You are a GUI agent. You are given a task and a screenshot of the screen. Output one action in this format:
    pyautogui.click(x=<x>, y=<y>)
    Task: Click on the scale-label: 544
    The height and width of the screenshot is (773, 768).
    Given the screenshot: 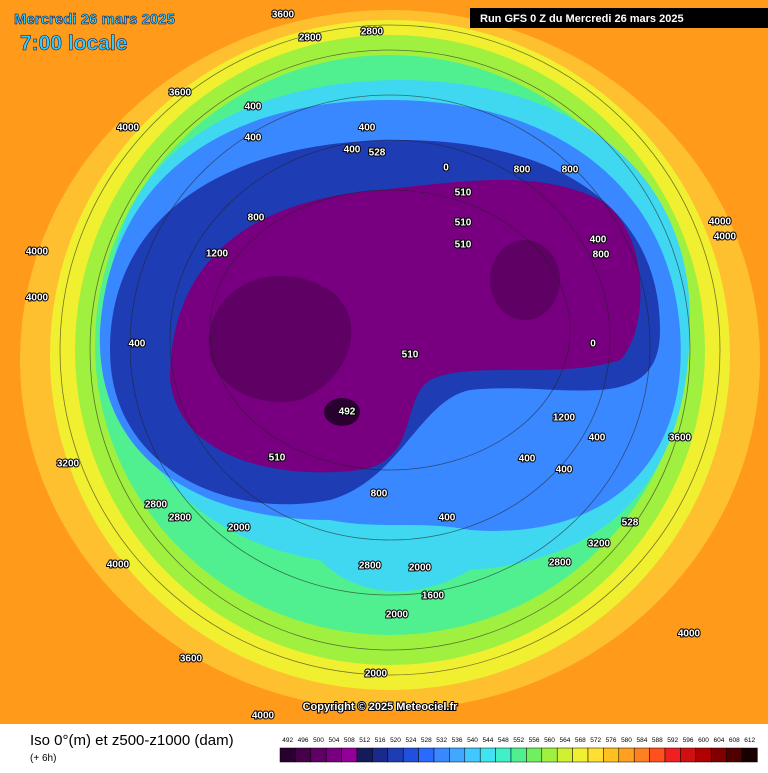 What is the action you would take?
    pyautogui.click(x=487, y=740)
    